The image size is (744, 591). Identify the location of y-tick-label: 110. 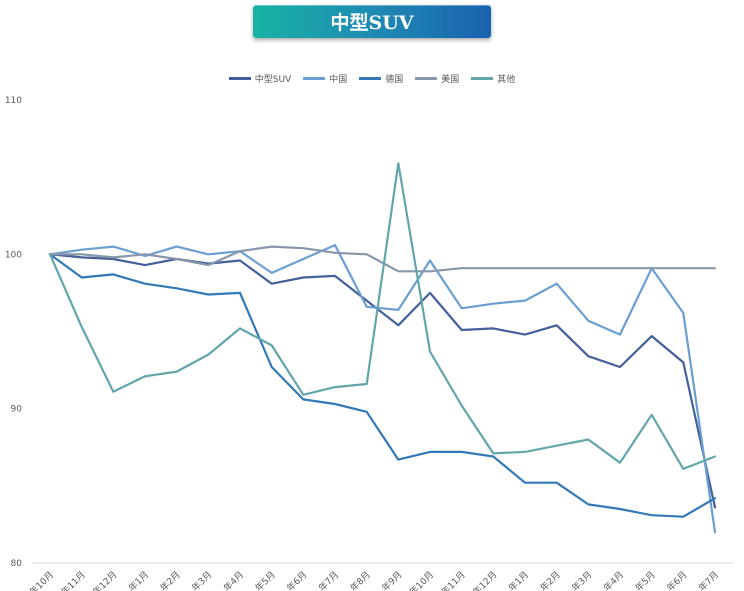
(13, 101).